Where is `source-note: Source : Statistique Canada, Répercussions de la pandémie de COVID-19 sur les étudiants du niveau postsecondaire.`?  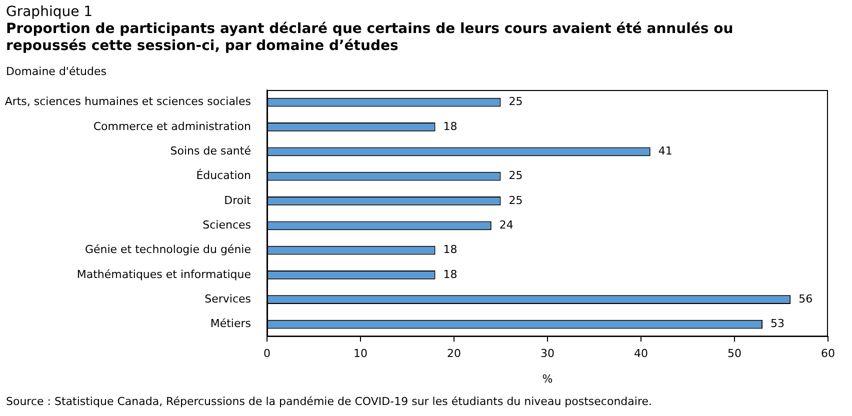
source-note: Source : Statistique Canada, Répercussions de la pandémie de COVID-19 sur les étudiants du niveau postsecondaire. is located at coordinates (329, 401).